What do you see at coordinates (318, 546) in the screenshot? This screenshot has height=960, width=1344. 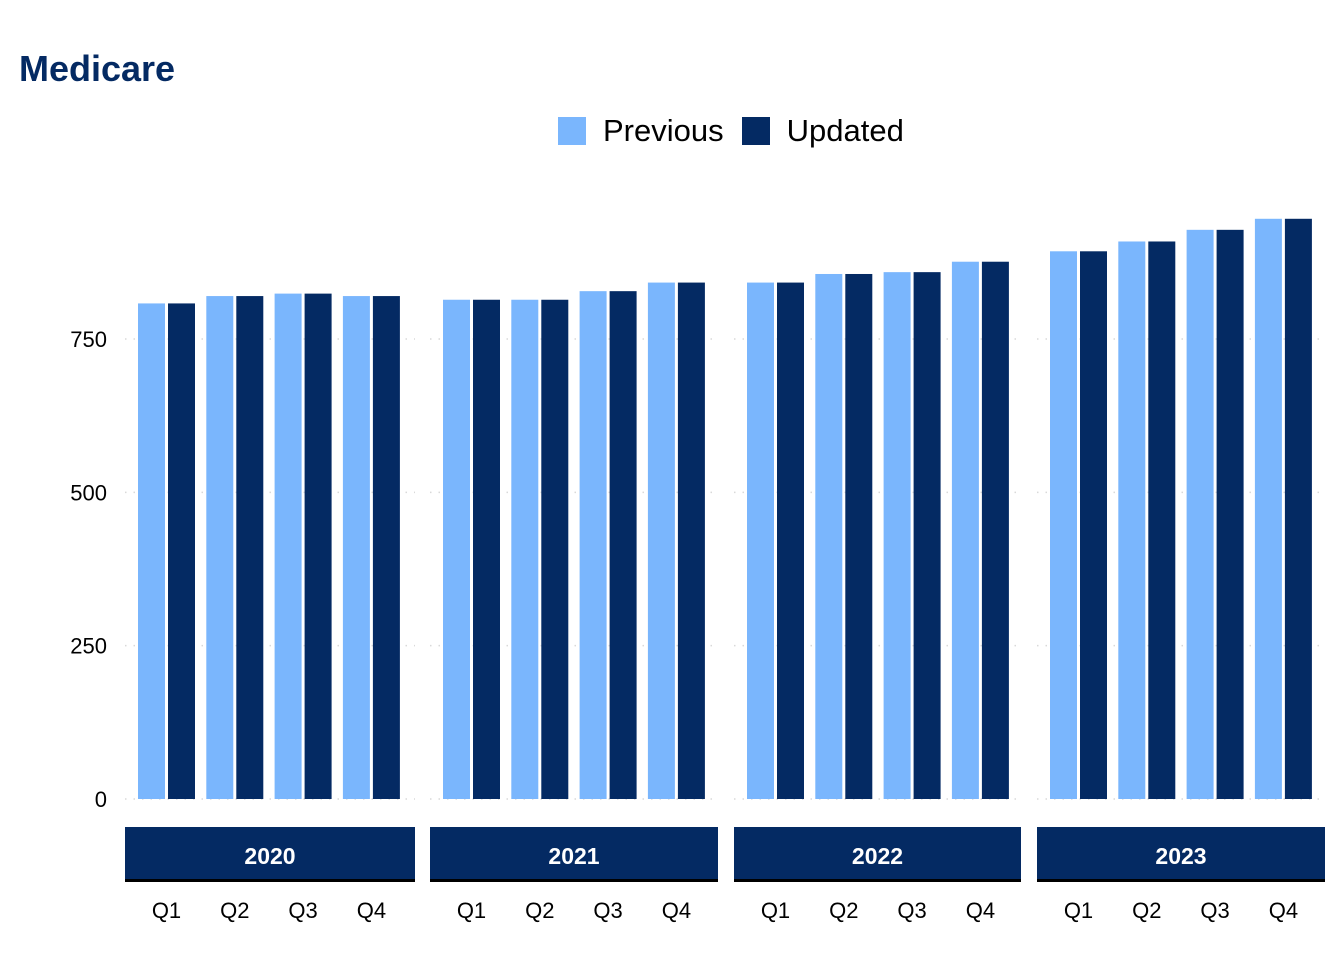 I see `bar-updated-2020-q3` at bounding box center [318, 546].